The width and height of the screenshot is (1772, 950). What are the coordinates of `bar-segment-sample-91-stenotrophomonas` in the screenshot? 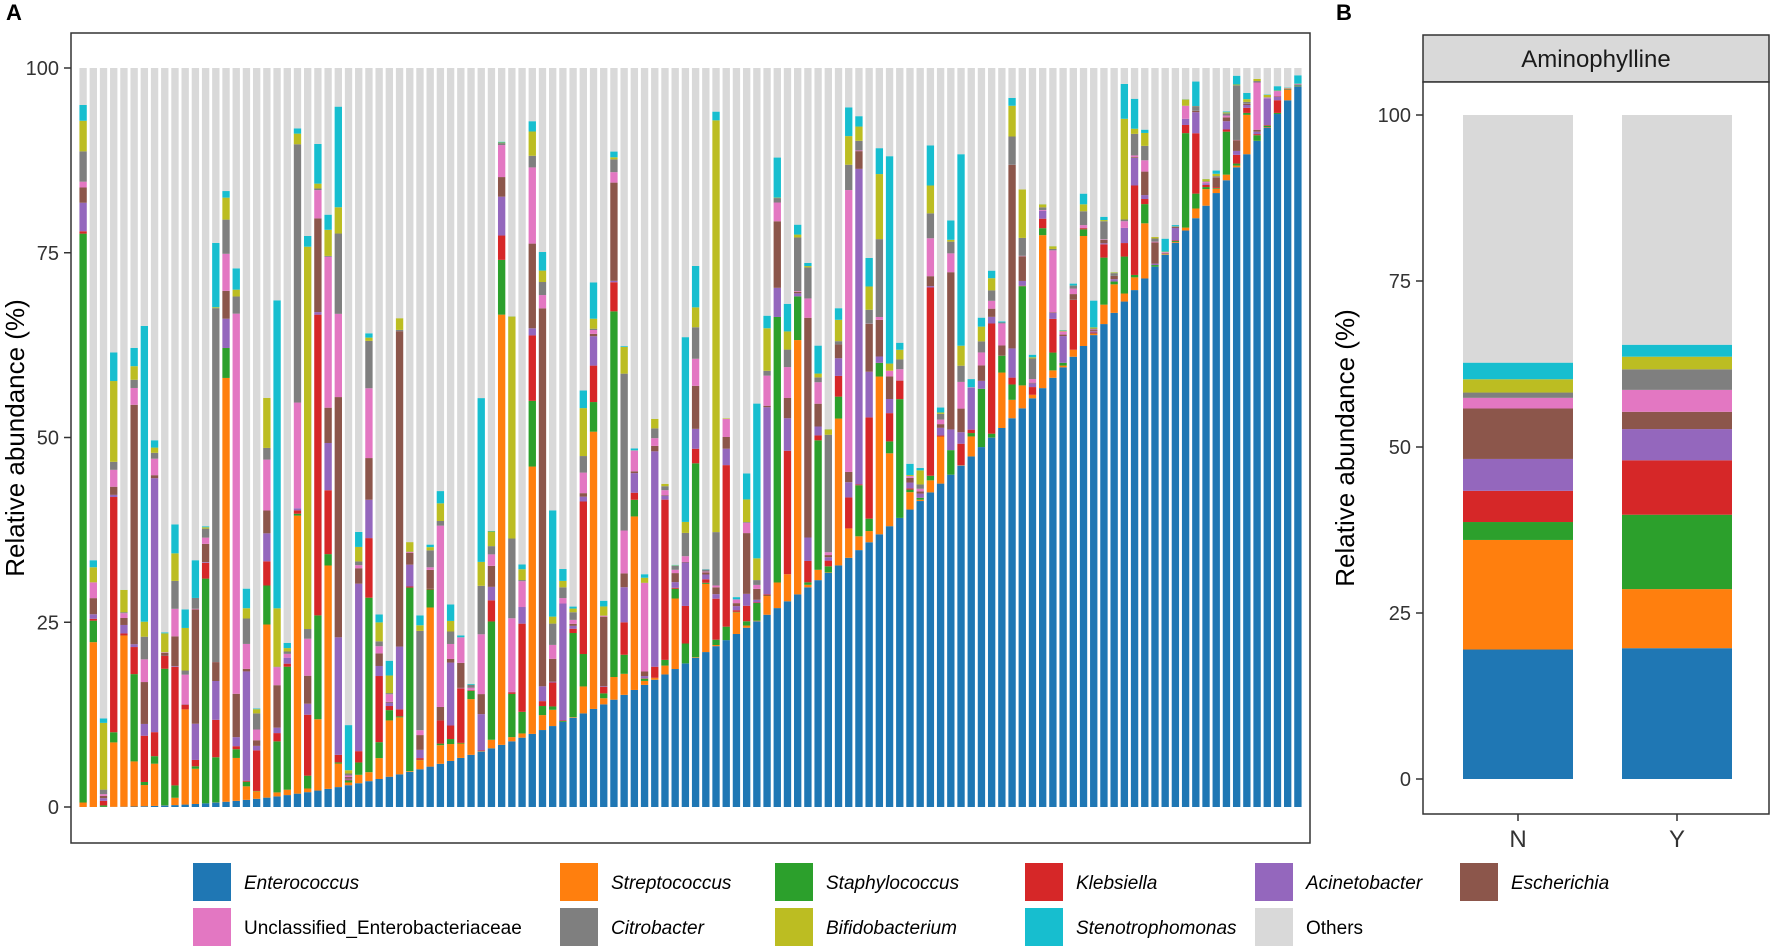 It's located at (1002, 322).